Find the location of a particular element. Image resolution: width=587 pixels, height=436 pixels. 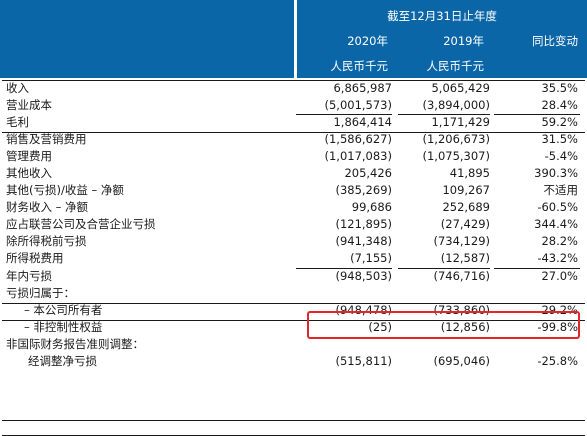

table-row: 其他收入 205,426 41,895 390.3% is located at coordinates (293, 173).